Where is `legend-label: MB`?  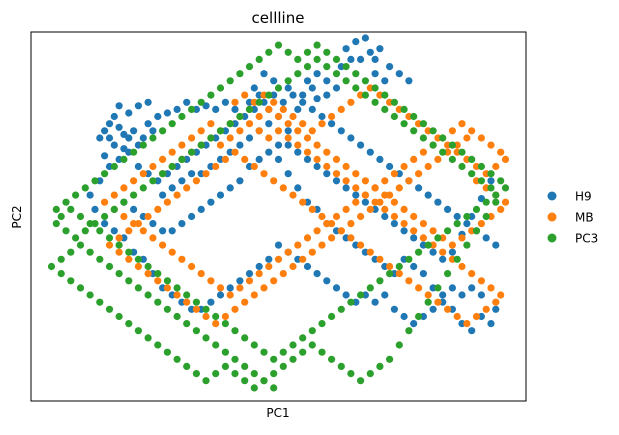 legend-label: MB is located at coordinates (584, 218).